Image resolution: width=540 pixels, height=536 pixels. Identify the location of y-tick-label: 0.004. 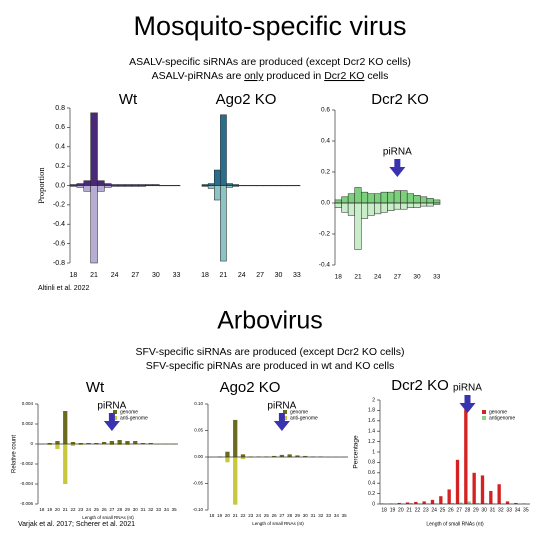
(28, 403).